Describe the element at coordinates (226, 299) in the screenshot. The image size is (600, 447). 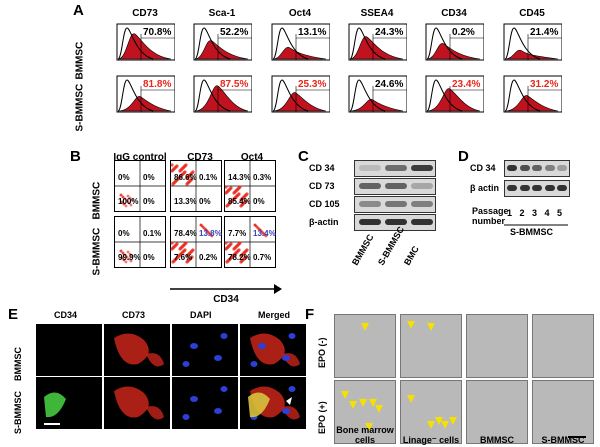
I see `cd34-axis-label: CD34` at that location.